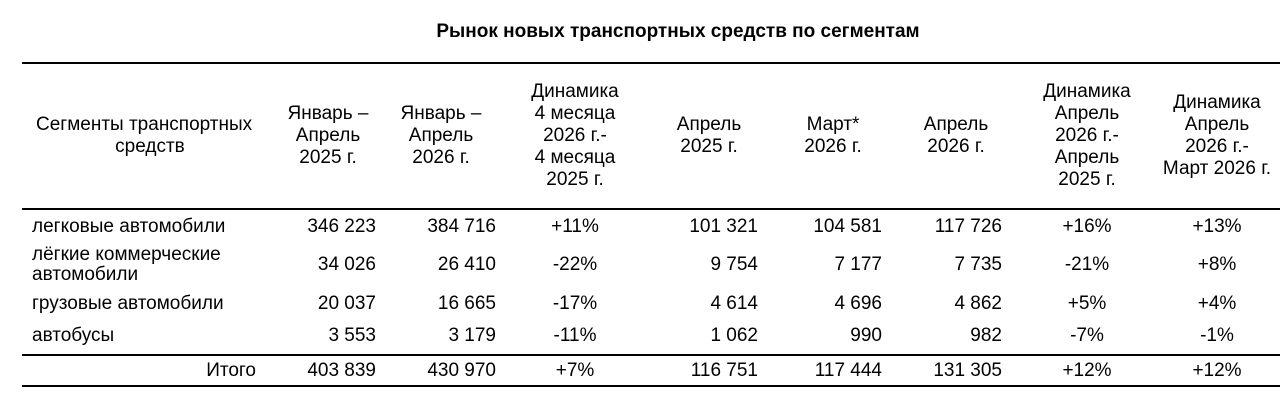 Image resolution: width=1280 pixels, height=417 pixels. Describe the element at coordinates (734, 264) in the screenshot. I see `cell-apr-2025: 9 754` at that location.